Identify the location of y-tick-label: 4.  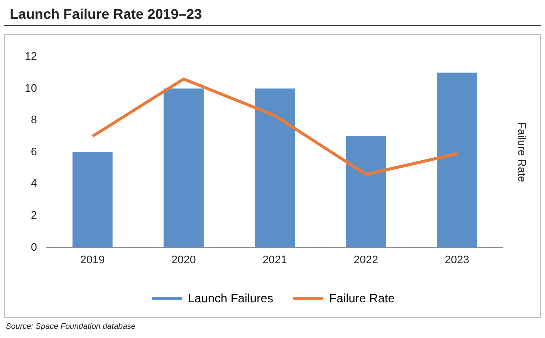
(34, 184).